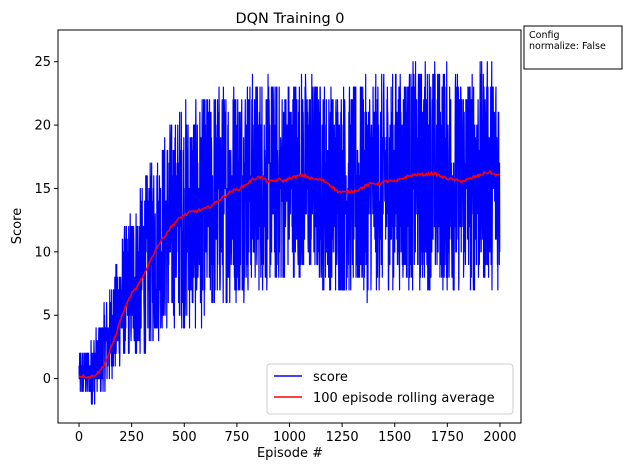  I want to click on y-tick-label: 10, so click(42, 252).